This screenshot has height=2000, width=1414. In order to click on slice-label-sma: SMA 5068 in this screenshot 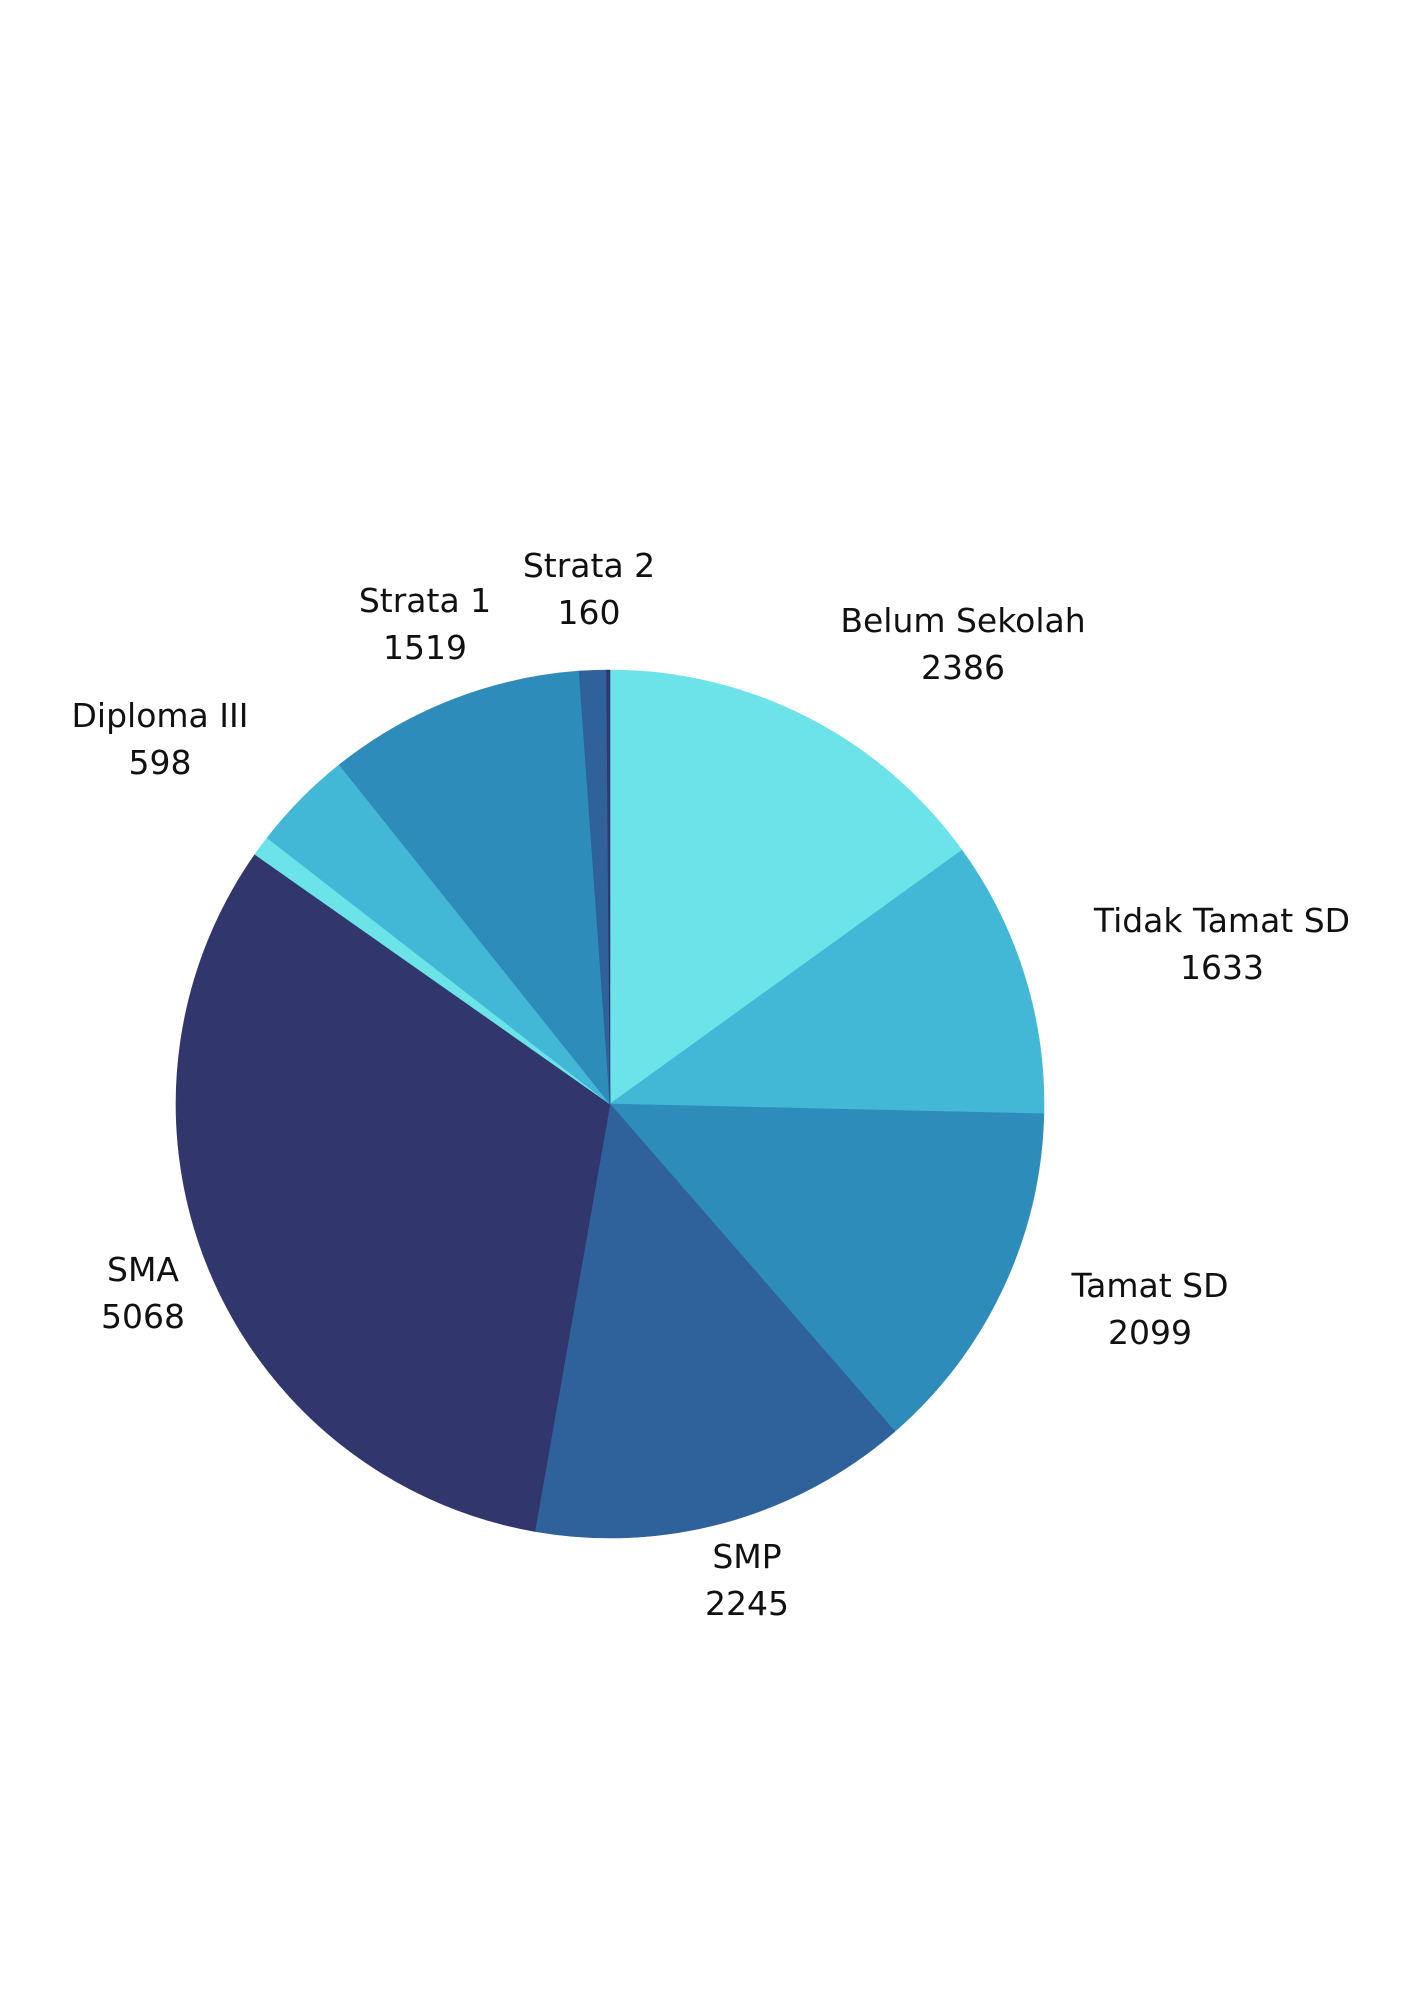, I will do `click(143, 1293)`.